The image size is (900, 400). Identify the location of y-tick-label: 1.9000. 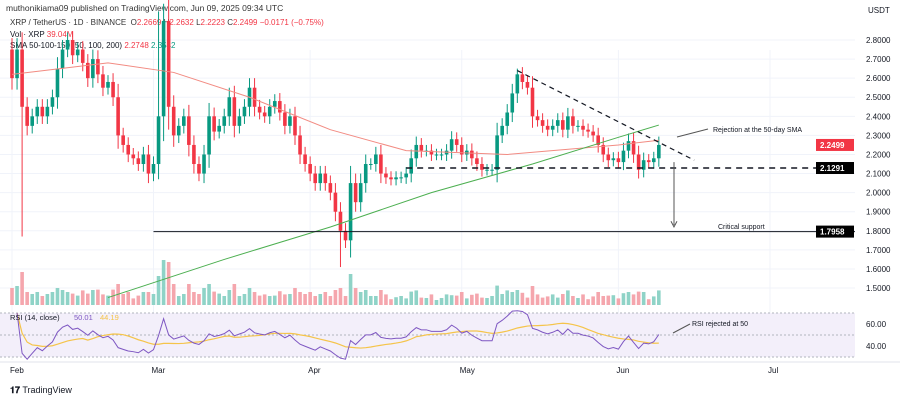
(878, 212).